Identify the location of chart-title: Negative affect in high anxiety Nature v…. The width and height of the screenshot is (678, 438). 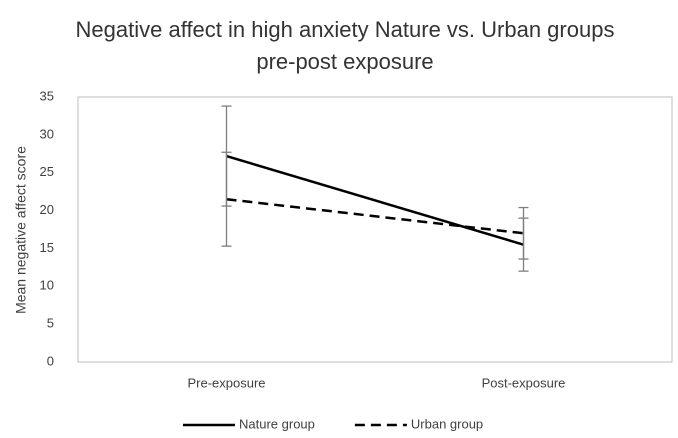
(345, 45).